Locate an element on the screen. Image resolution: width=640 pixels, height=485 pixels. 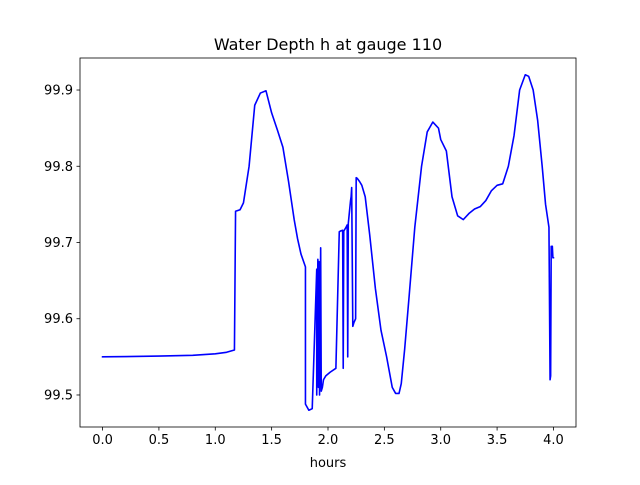
x-tick-label: 1.5 is located at coordinates (271, 440).